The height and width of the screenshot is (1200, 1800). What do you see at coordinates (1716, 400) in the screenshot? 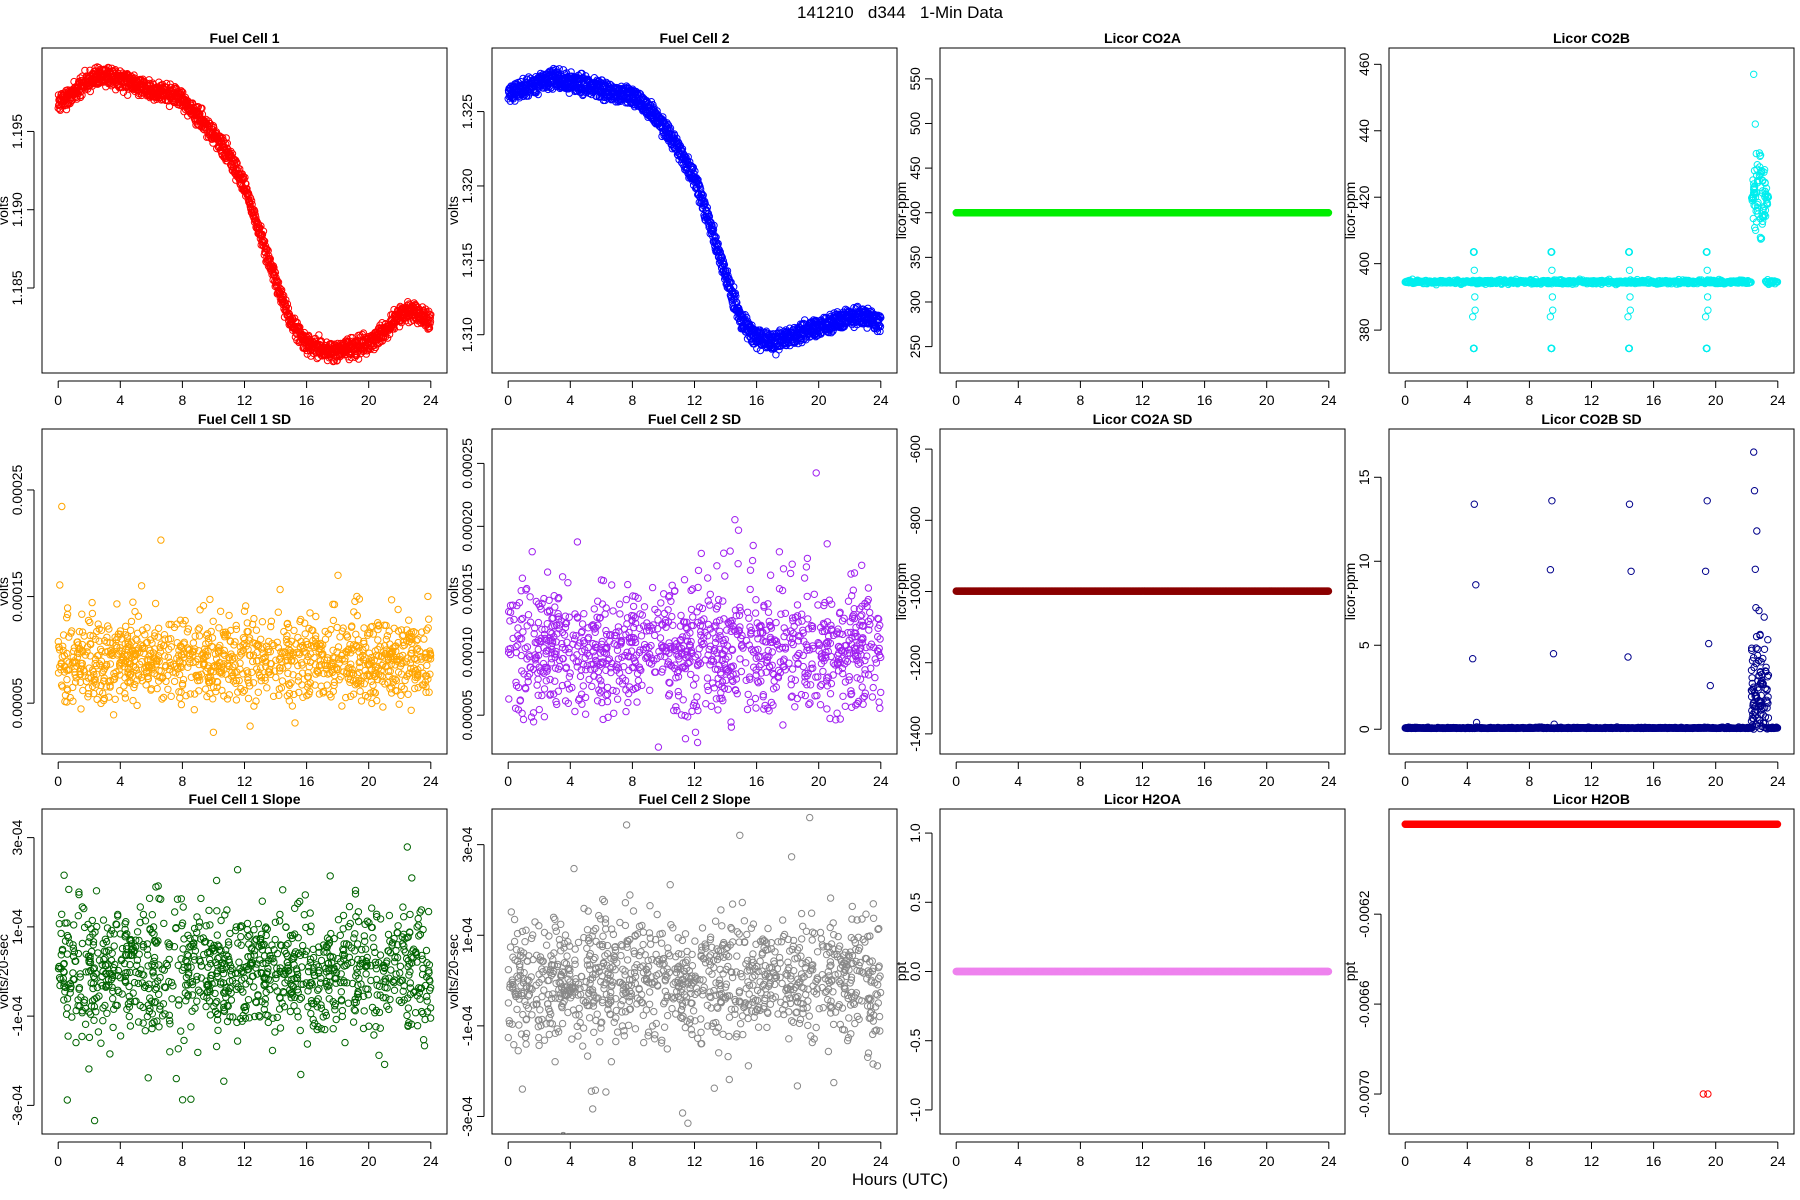
I see `x-tick-label: 20` at bounding box center [1716, 400].